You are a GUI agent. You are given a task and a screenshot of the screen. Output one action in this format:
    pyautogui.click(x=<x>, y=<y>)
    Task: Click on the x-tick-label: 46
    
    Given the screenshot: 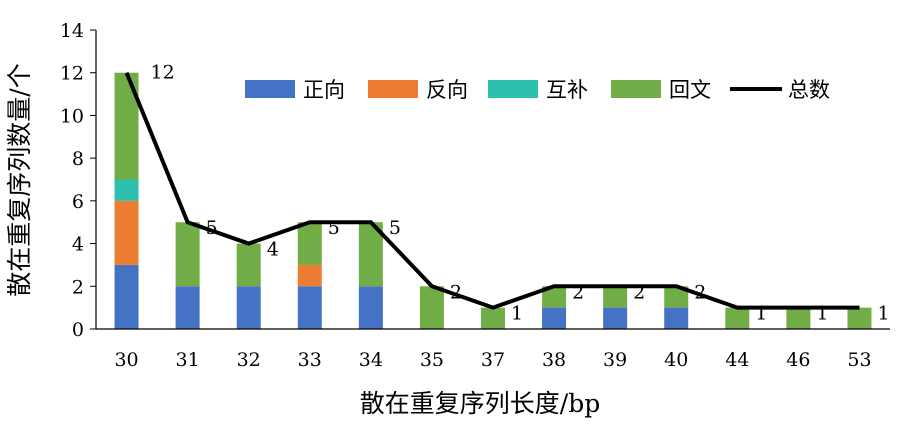 What is the action you would take?
    pyautogui.click(x=798, y=360)
    